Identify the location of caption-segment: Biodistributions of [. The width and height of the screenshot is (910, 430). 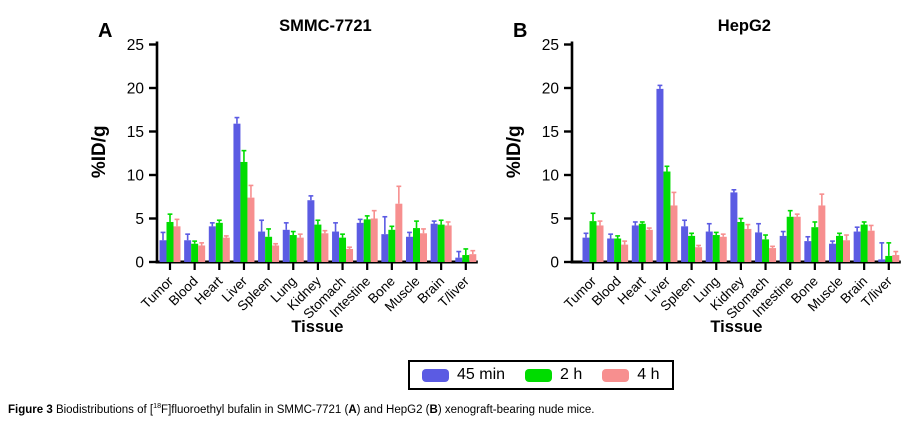
(104, 410).